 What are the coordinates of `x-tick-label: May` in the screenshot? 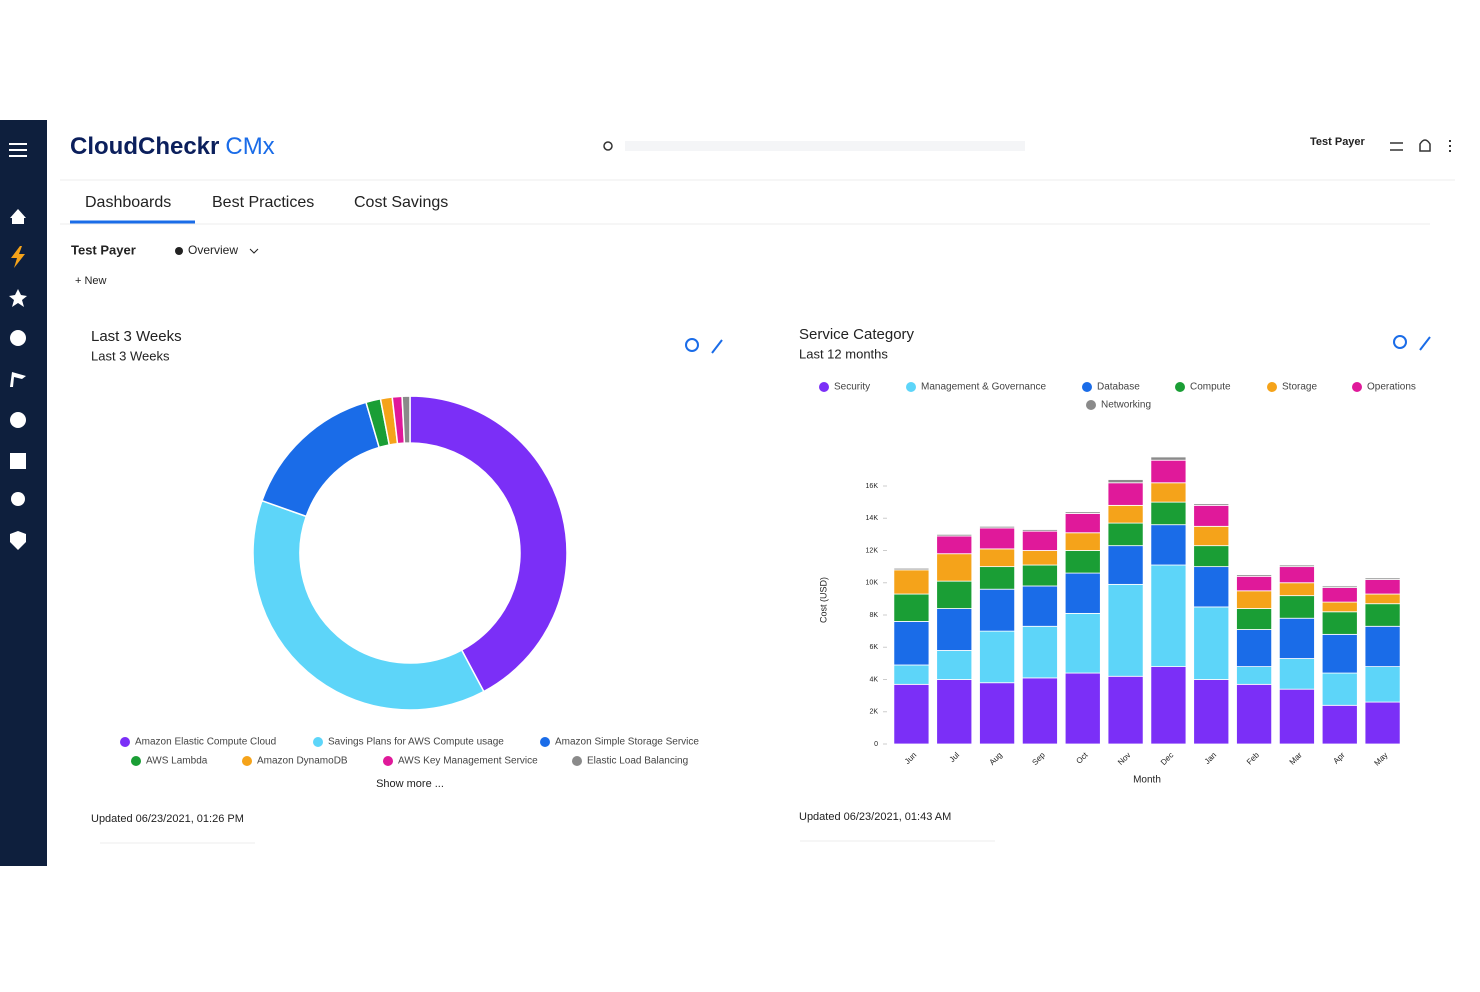 It's located at (1380, 759).